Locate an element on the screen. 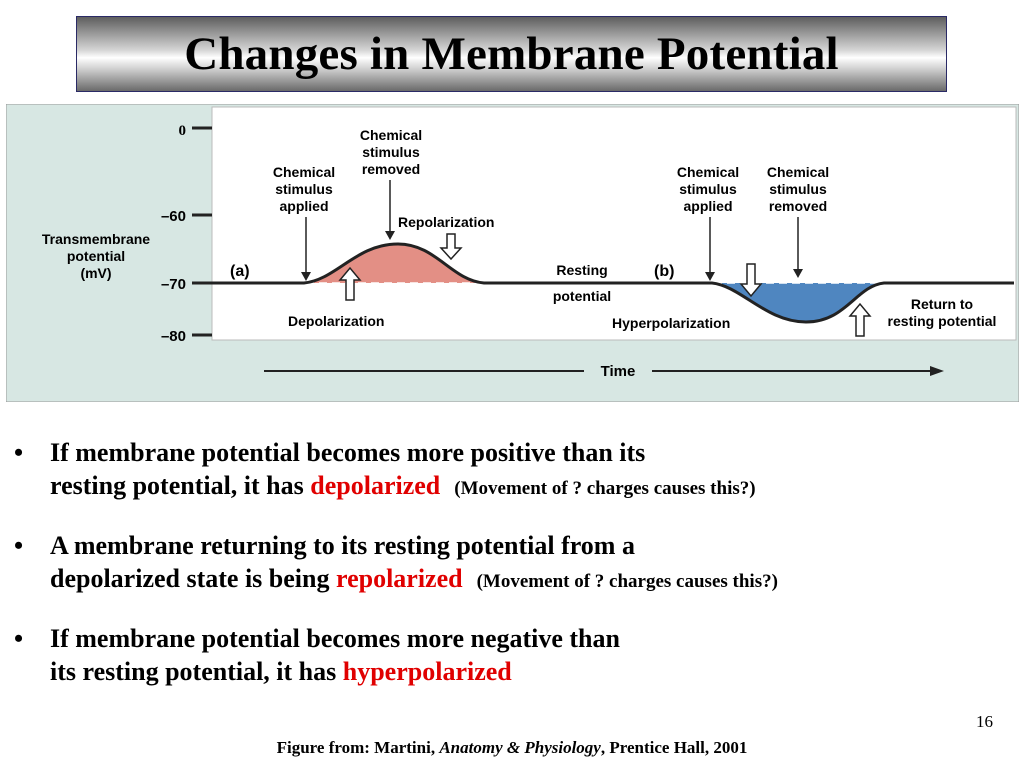  panel-a-applied-line-1: Chemical is located at coordinates (304, 172).